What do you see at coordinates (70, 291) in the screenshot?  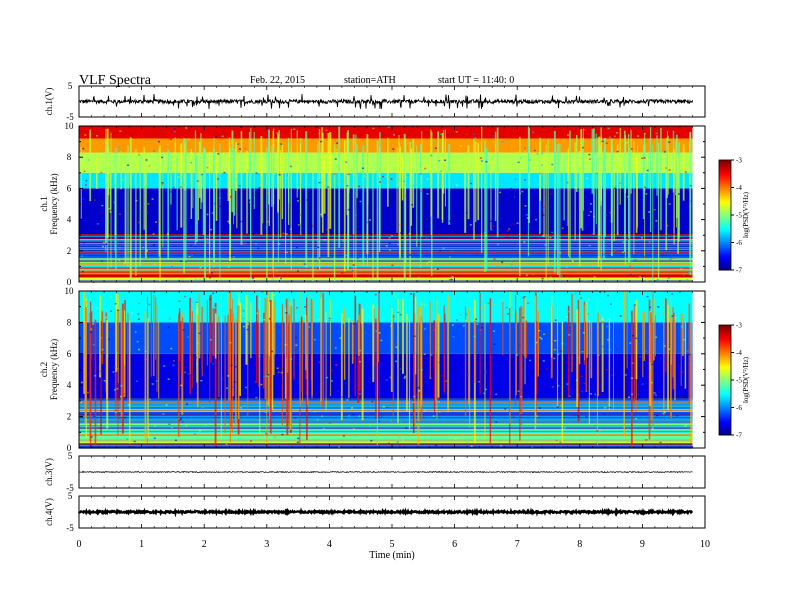 I see `y-tick-label: 10` at bounding box center [70, 291].